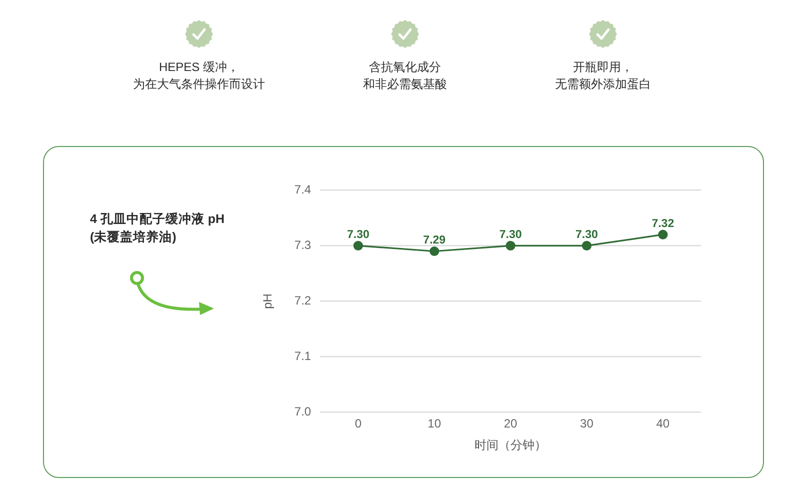 This screenshot has width=810, height=503. Describe the element at coordinates (603, 76) in the screenshot. I see `text: 开瓶即用，无需额外添加蛋白` at that location.